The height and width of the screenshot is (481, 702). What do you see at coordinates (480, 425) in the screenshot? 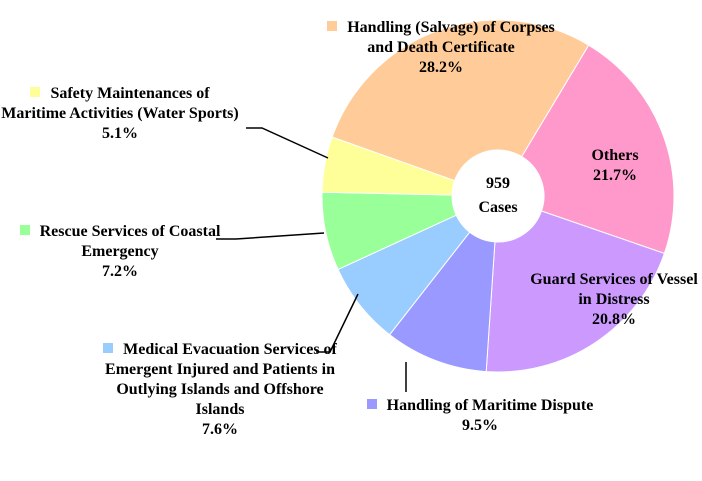
I see `value-label: 9.5%` at bounding box center [480, 425].